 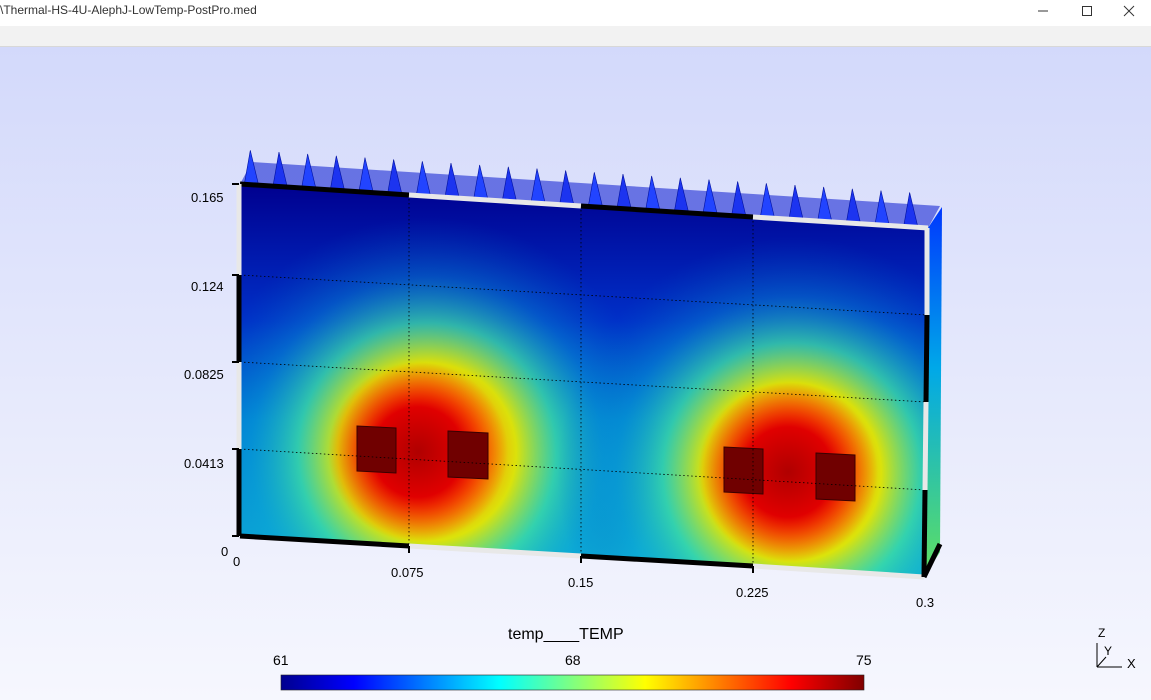 I want to click on maximize-button, so click(x=1087, y=11).